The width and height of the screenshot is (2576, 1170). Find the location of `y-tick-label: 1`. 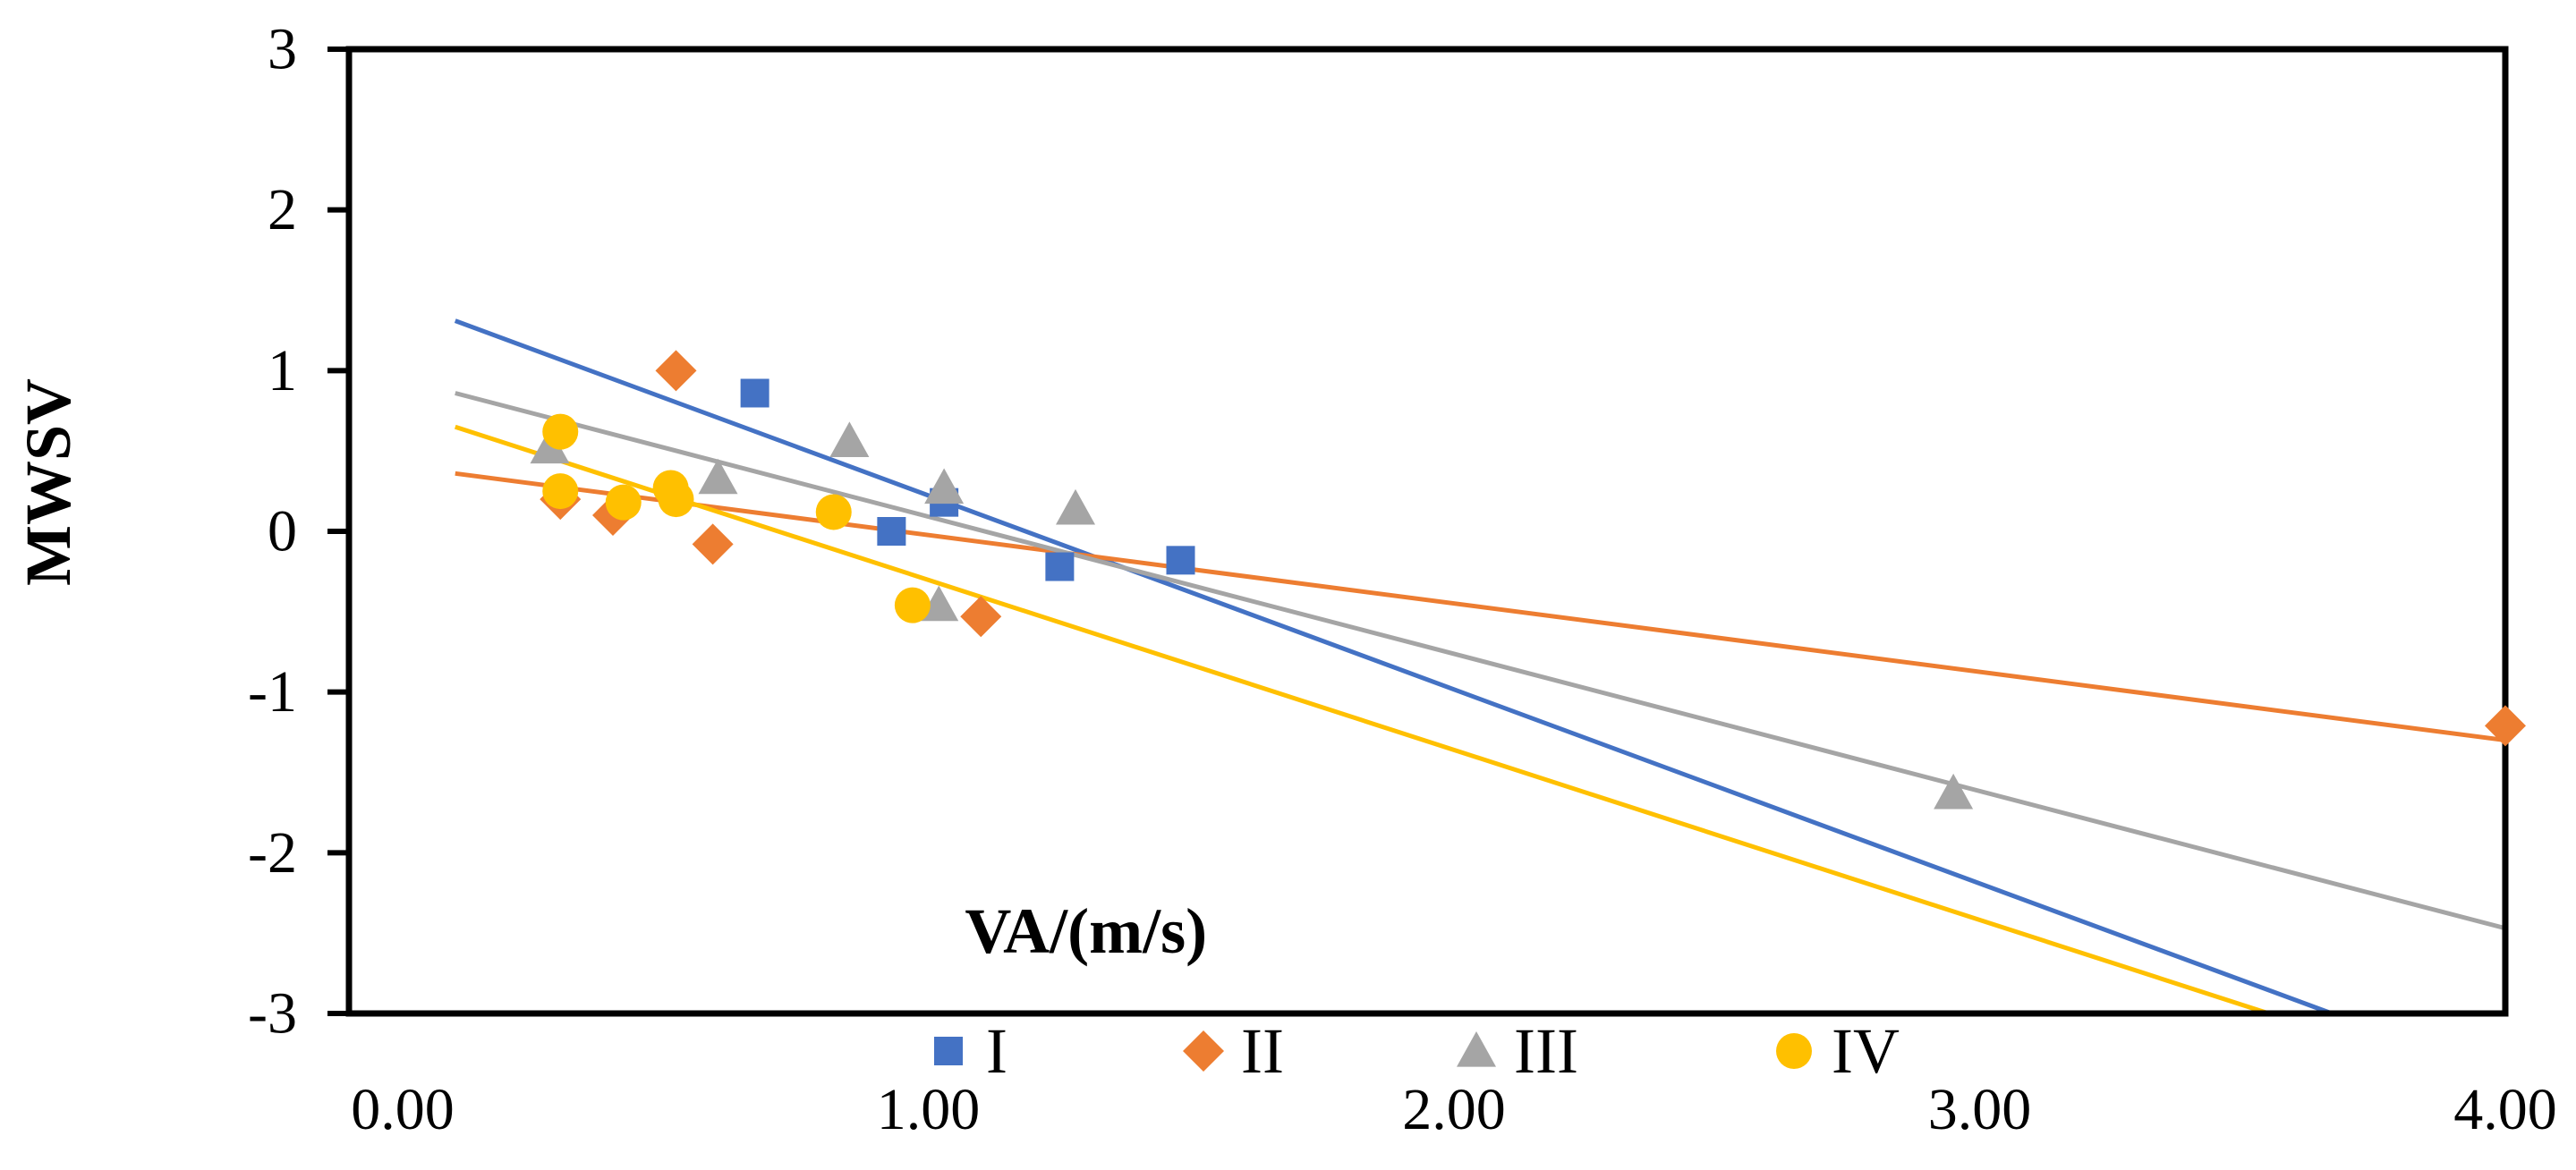

y-tick-label: 1 is located at coordinates (282, 370).